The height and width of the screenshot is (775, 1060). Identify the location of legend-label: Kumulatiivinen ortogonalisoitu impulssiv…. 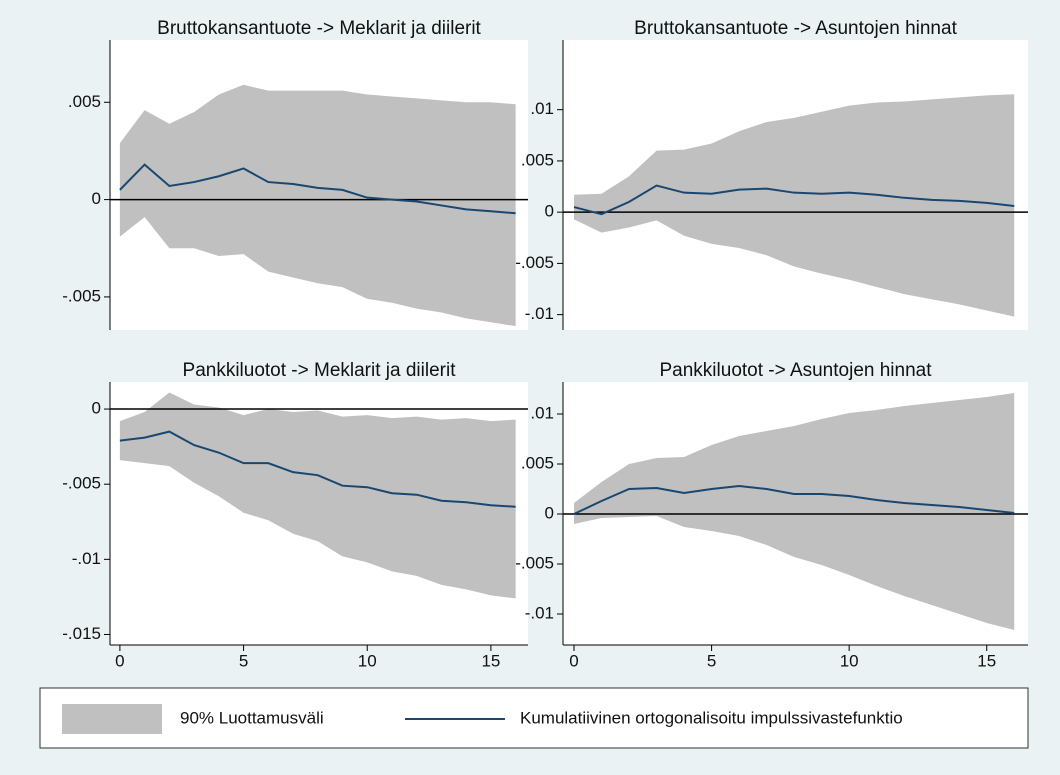
(711, 717).